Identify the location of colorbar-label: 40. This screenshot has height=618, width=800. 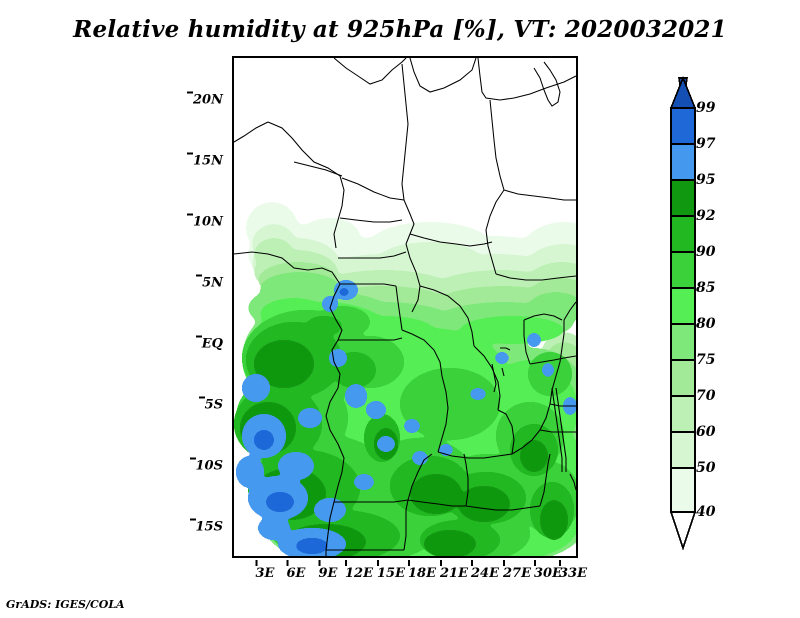
(706, 512).